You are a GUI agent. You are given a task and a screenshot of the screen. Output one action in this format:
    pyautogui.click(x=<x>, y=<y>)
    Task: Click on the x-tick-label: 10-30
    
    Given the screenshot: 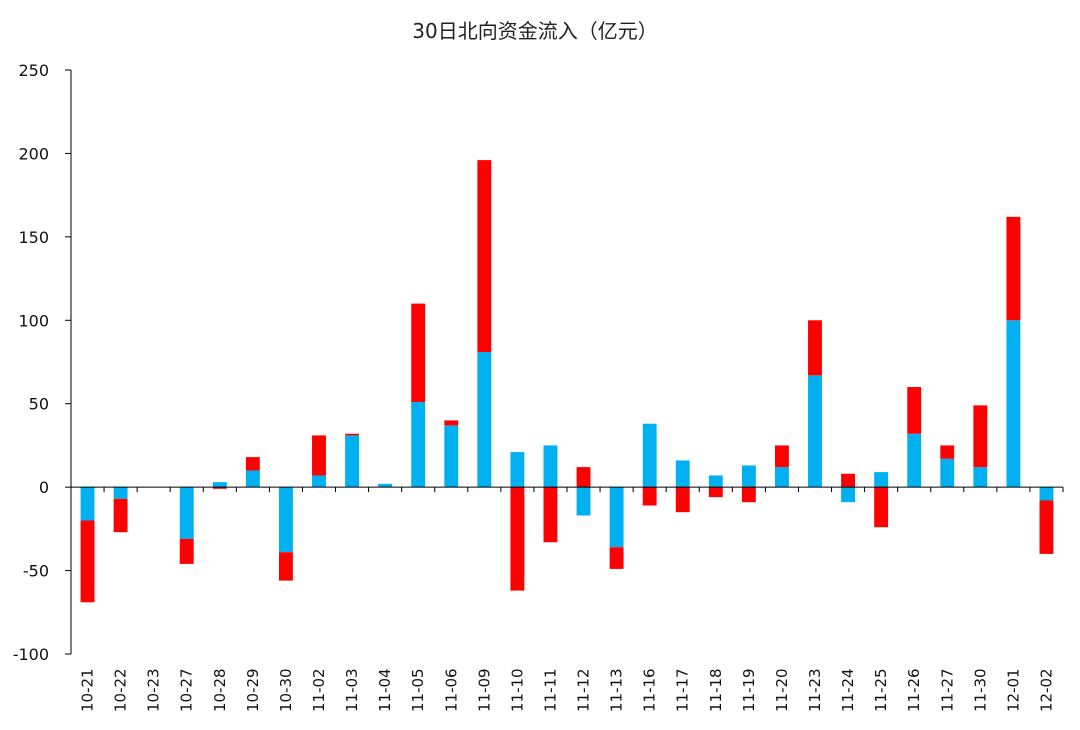 What is the action you would take?
    pyautogui.click(x=286, y=690)
    